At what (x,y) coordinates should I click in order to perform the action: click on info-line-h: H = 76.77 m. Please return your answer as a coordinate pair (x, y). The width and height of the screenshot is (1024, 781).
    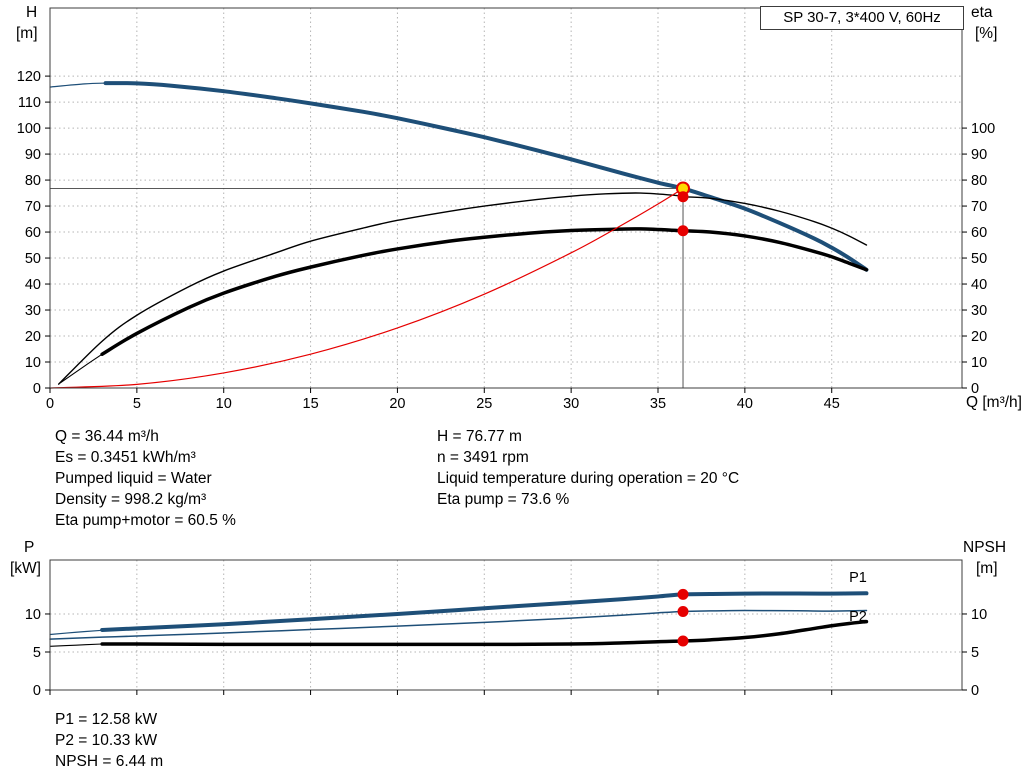
    Looking at the image, I should click on (479, 436).